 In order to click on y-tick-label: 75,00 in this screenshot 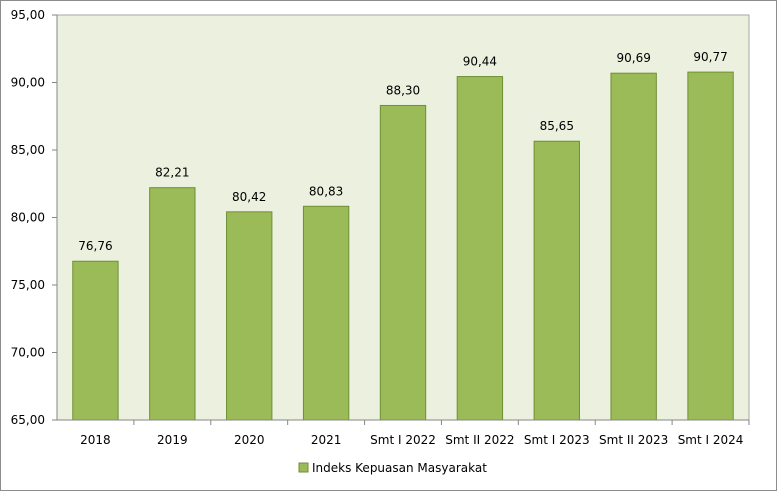, I will do `click(28, 285)`.